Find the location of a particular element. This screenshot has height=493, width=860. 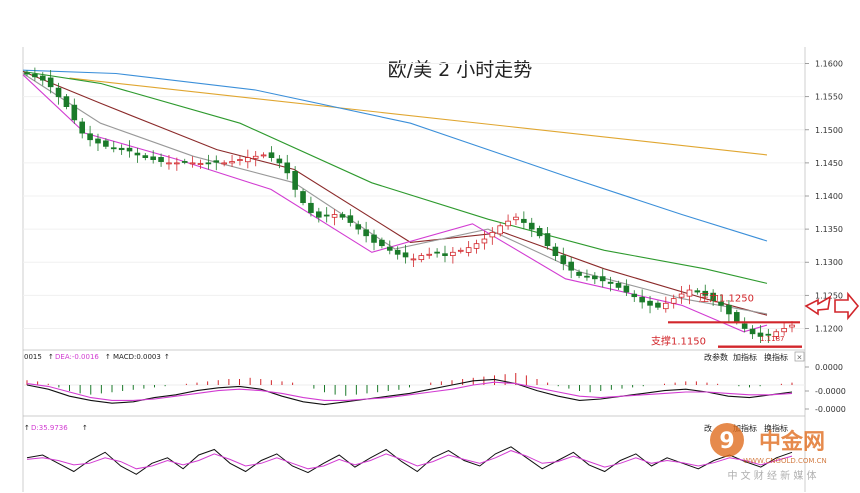

params-button: 改参数 is located at coordinates (716, 357).